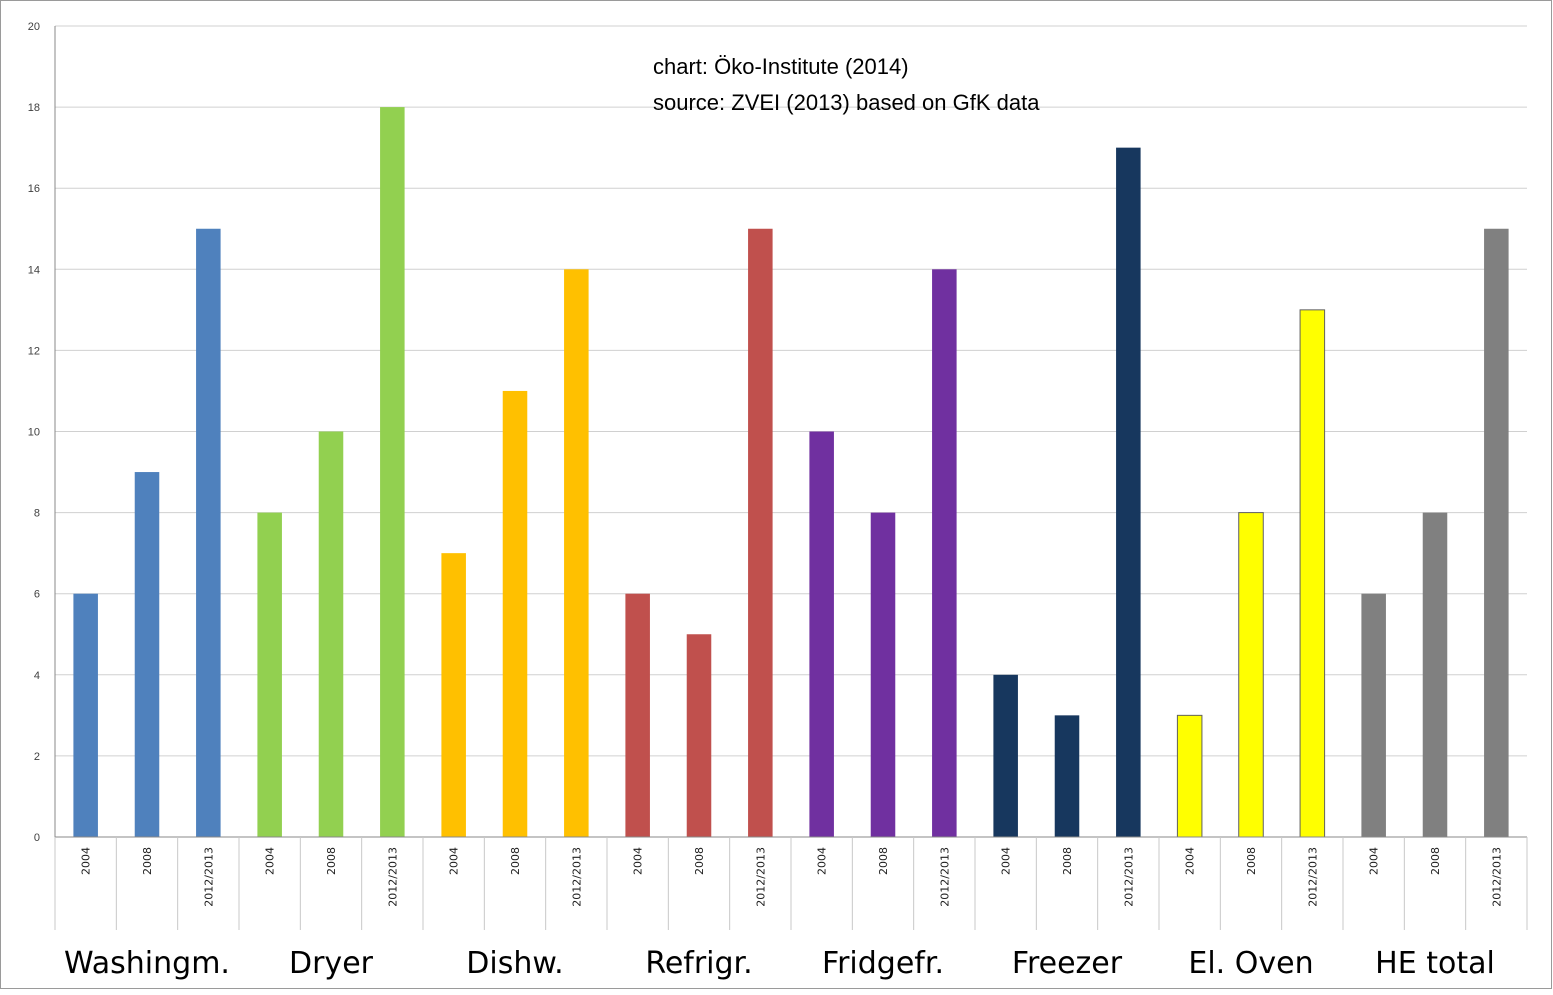 The height and width of the screenshot is (995, 1553). Describe the element at coordinates (34, 351) in the screenshot. I see `y-tick-label: 12` at that location.